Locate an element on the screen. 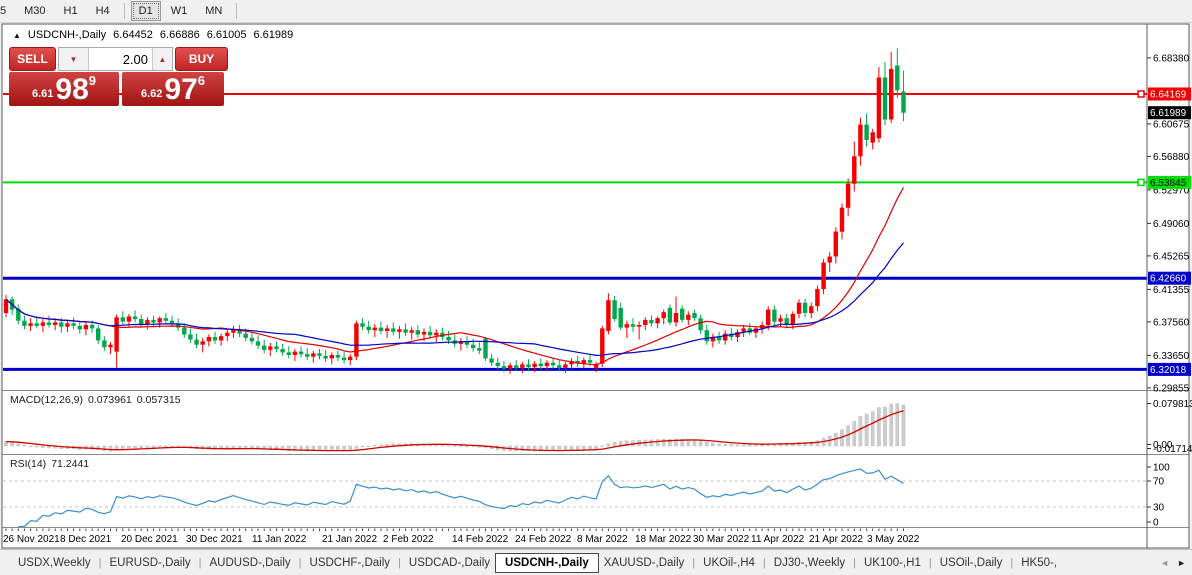 The width and height of the screenshot is (1192, 575). timeframe-button-mn: MN is located at coordinates (214, 11).